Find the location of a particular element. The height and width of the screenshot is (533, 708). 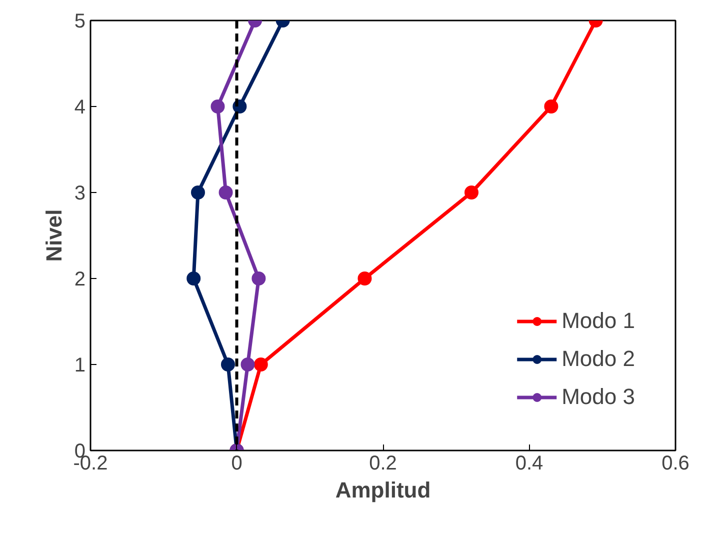

x-axis-title: Amplitud is located at coordinates (383, 490).